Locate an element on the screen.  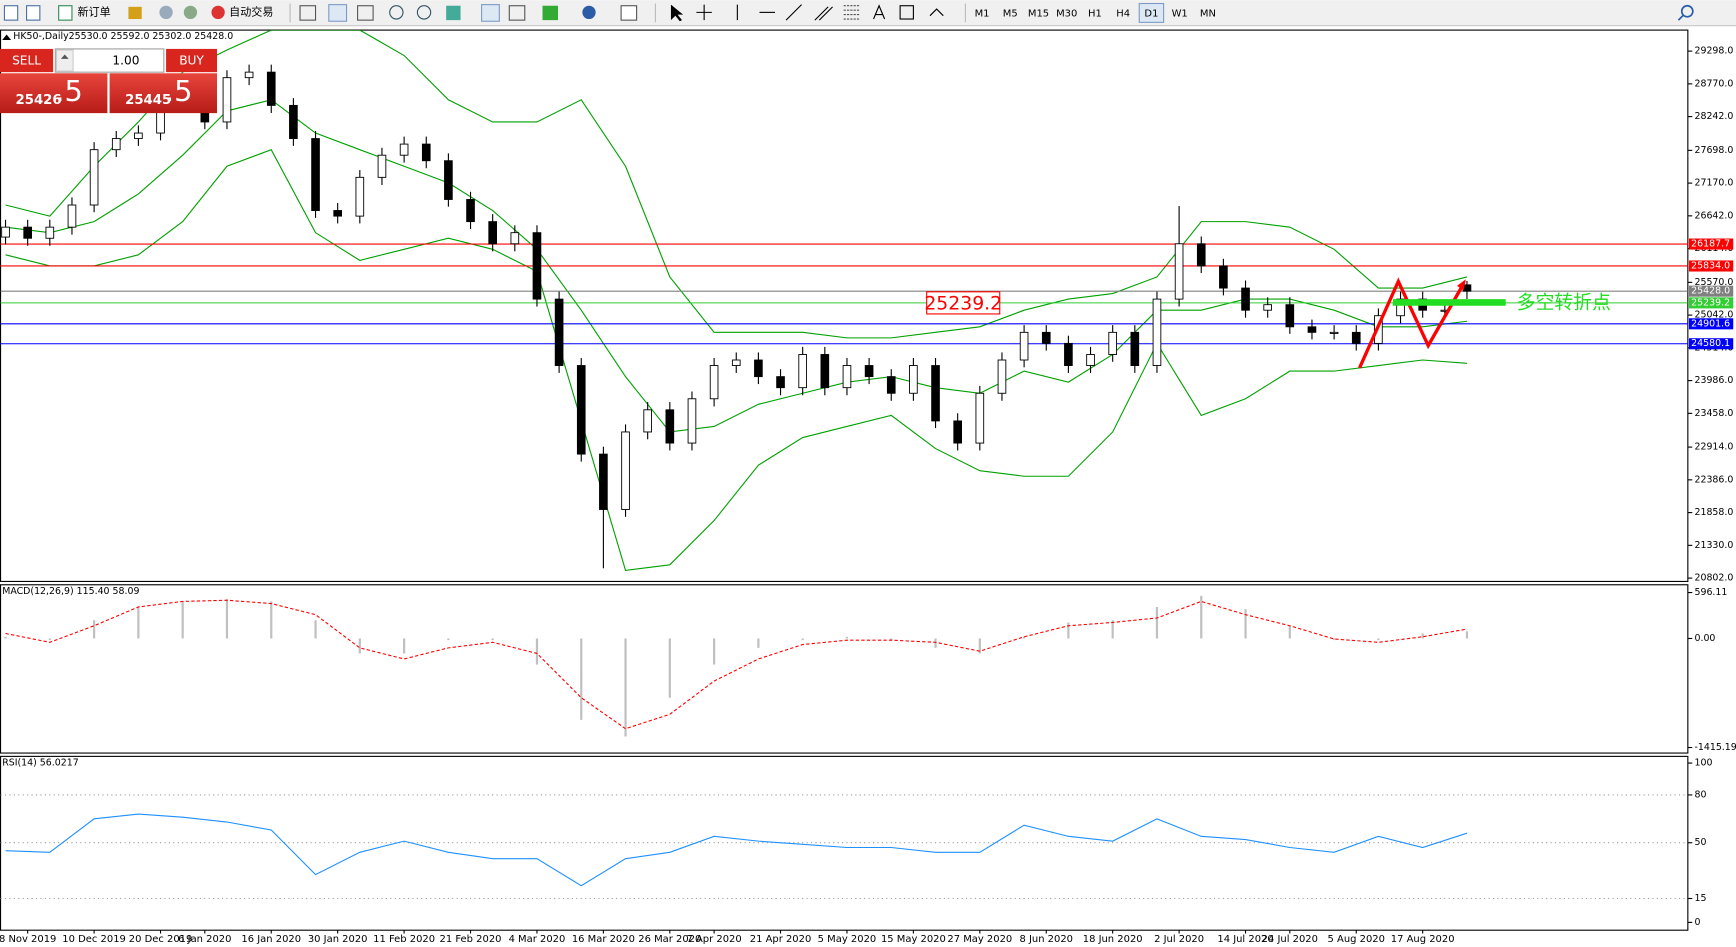
price-level-label: 25428.0 is located at coordinates (1710, 291).